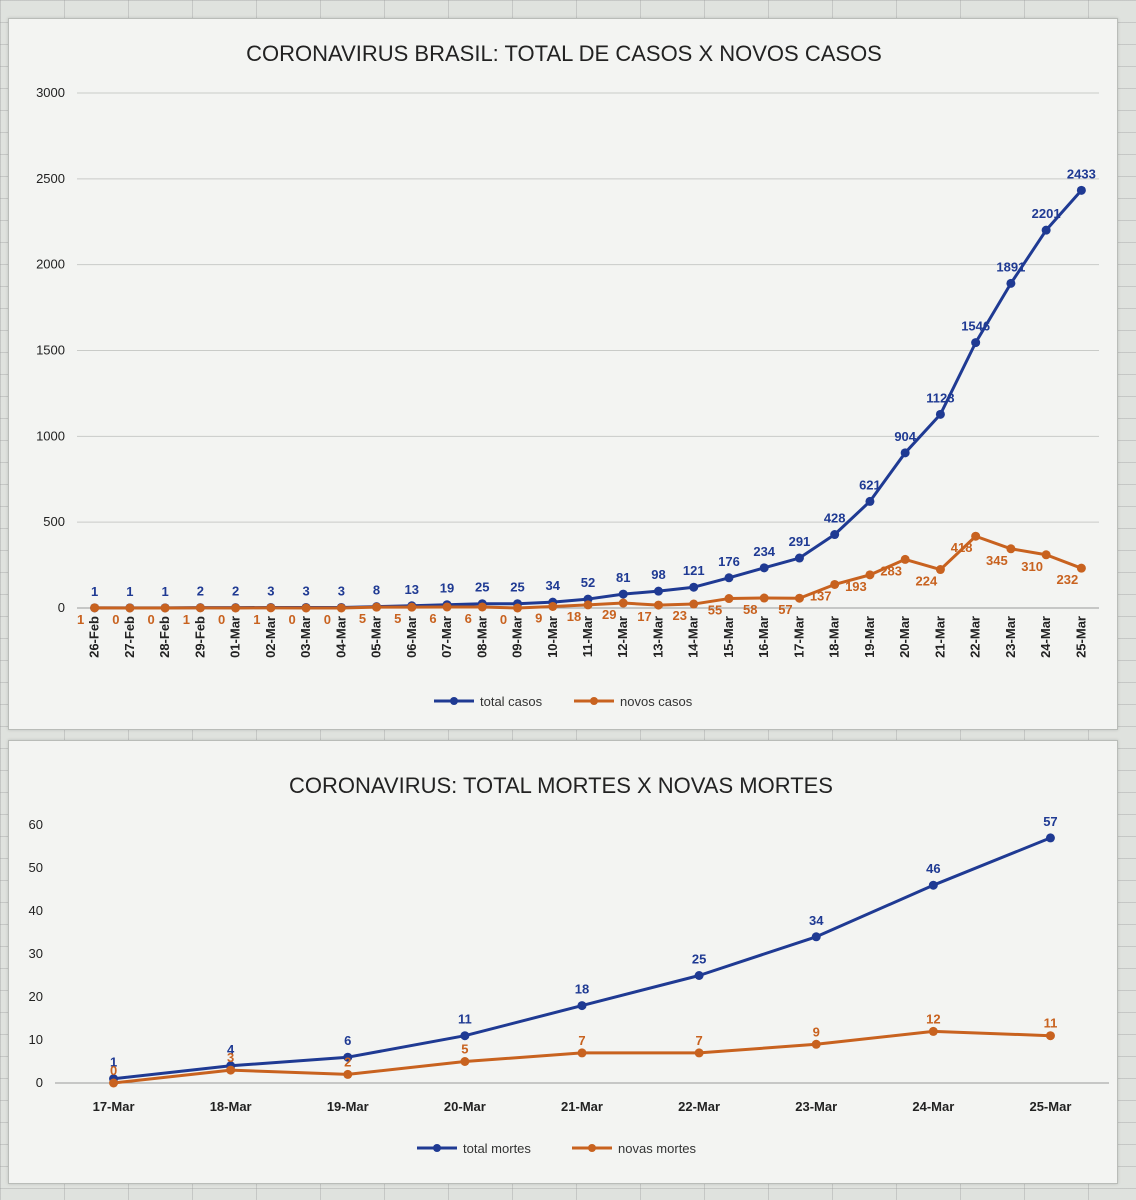 The width and height of the screenshot is (1136, 1200). What do you see at coordinates (464, 1049) in the screenshot?
I see `data-label-novas-mortes: 5` at bounding box center [464, 1049].